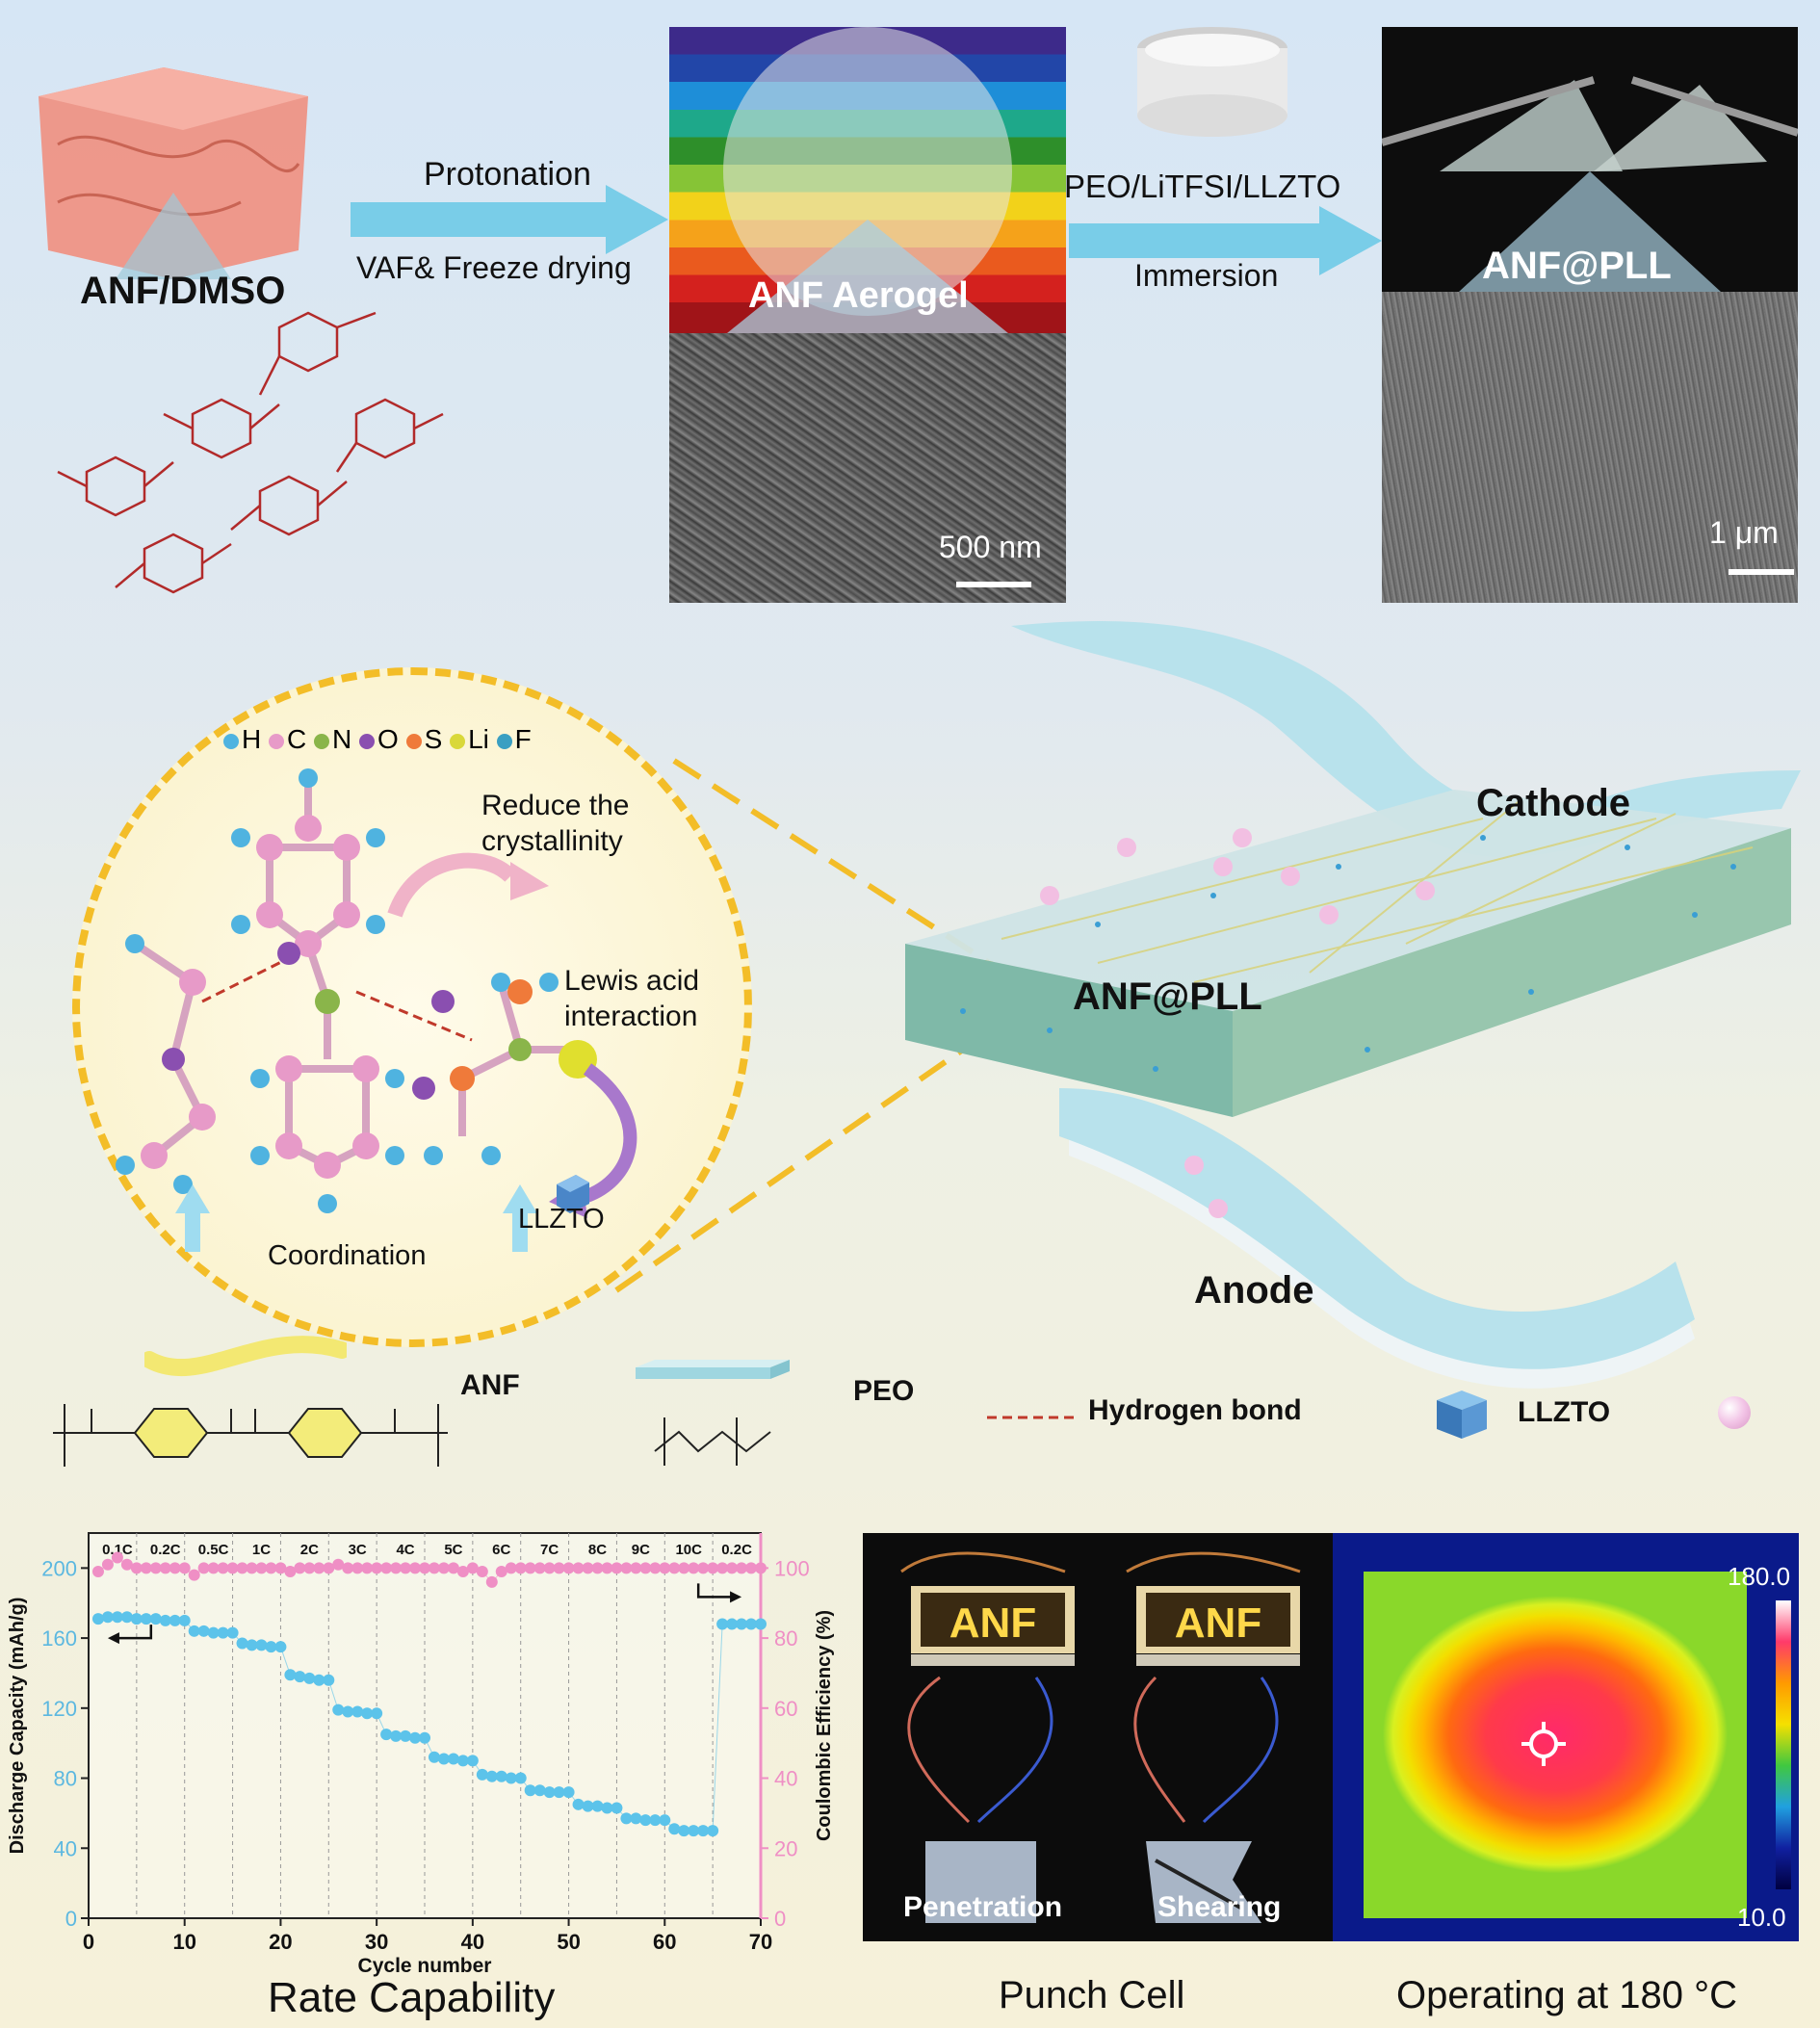  Describe the element at coordinates (1762, 572) in the screenshot. I see `scale-1um-bar` at that location.